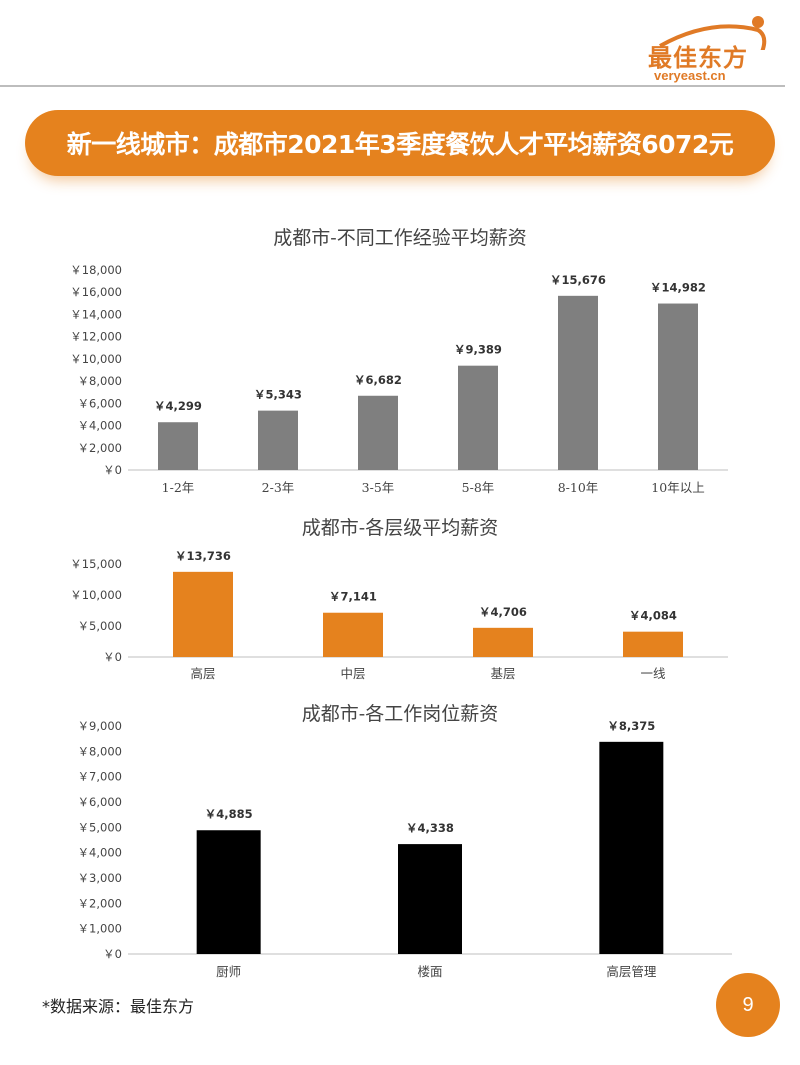 The width and height of the screenshot is (800, 1065). What do you see at coordinates (118, 1006) in the screenshot?
I see `data-source-note: *数据来源：最佳东方` at bounding box center [118, 1006].